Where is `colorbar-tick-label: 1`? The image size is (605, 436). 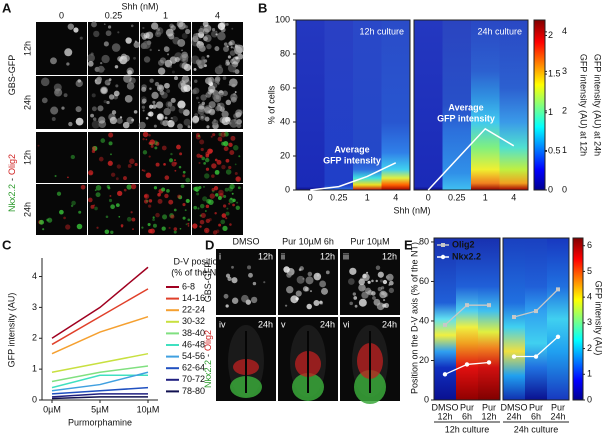
colorbar-tick-label: 1 is located at coordinates (589, 374).